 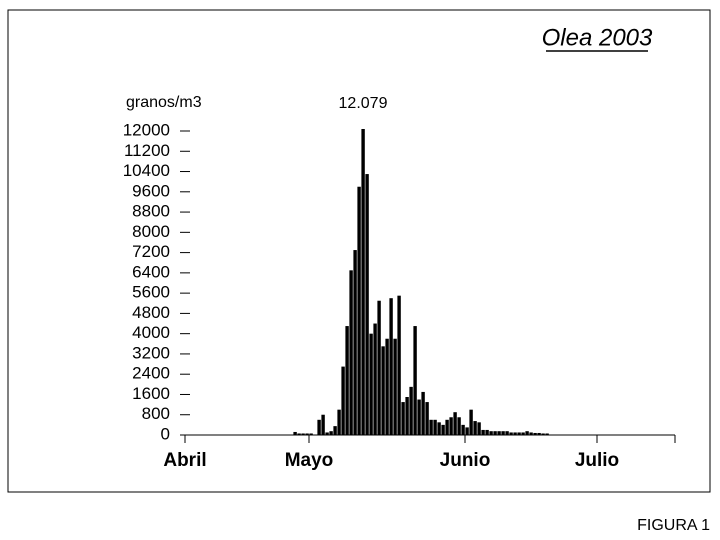 I want to click on x-tick-label: Abril, so click(x=184, y=460).